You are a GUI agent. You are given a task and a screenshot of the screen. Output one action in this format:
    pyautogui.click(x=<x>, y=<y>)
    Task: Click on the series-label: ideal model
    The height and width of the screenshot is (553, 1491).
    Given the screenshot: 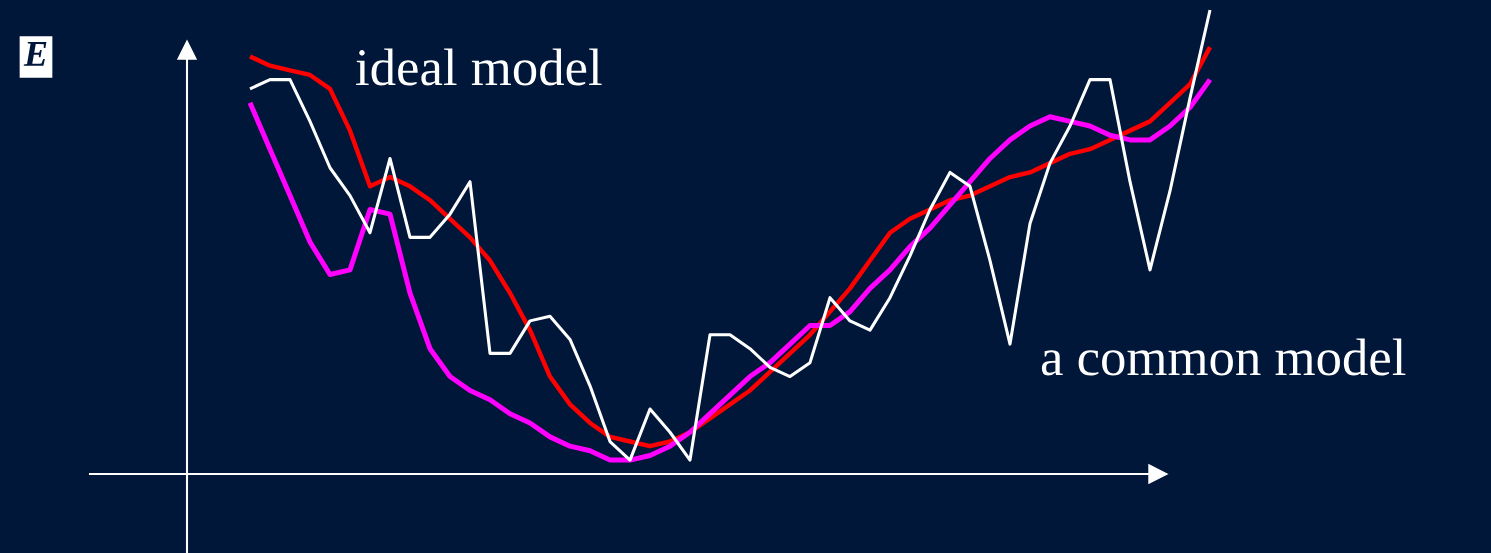 What is the action you would take?
    pyautogui.click(x=479, y=67)
    